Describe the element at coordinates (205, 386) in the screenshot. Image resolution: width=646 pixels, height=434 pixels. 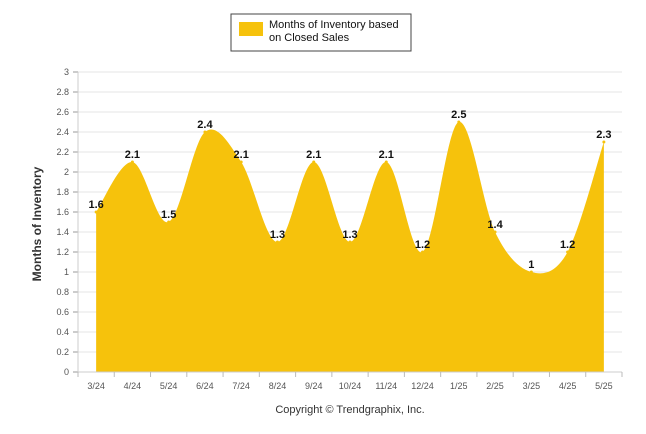
I see `x-tick-label: 6/24` at that location.